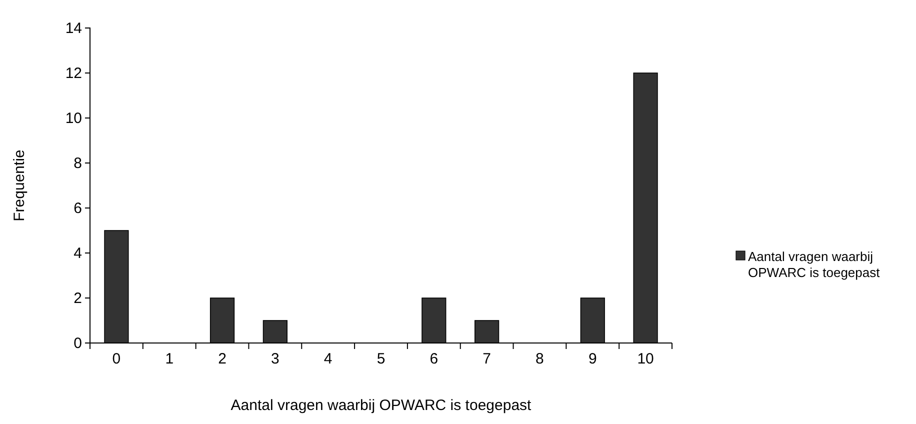 This screenshot has width=916, height=424. Describe the element at coordinates (381, 405) in the screenshot. I see `x-axis-title: Aantal vragen waarbij OPWARC is toegepast` at that location.